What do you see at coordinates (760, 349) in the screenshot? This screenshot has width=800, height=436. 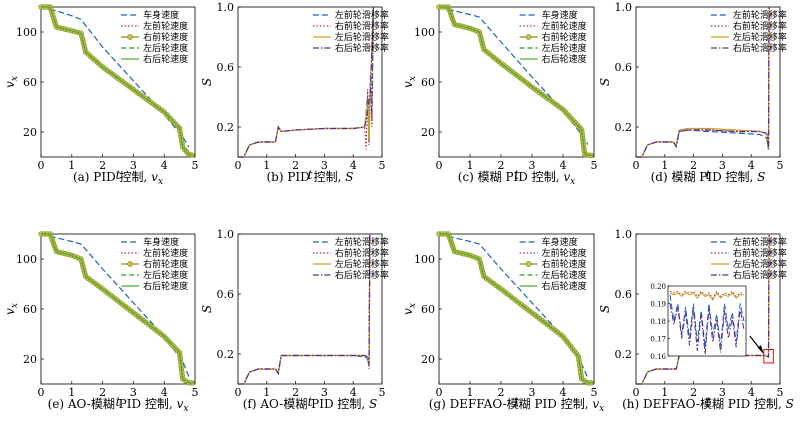 I see `zoom-arrowhead` at bounding box center [760, 349].